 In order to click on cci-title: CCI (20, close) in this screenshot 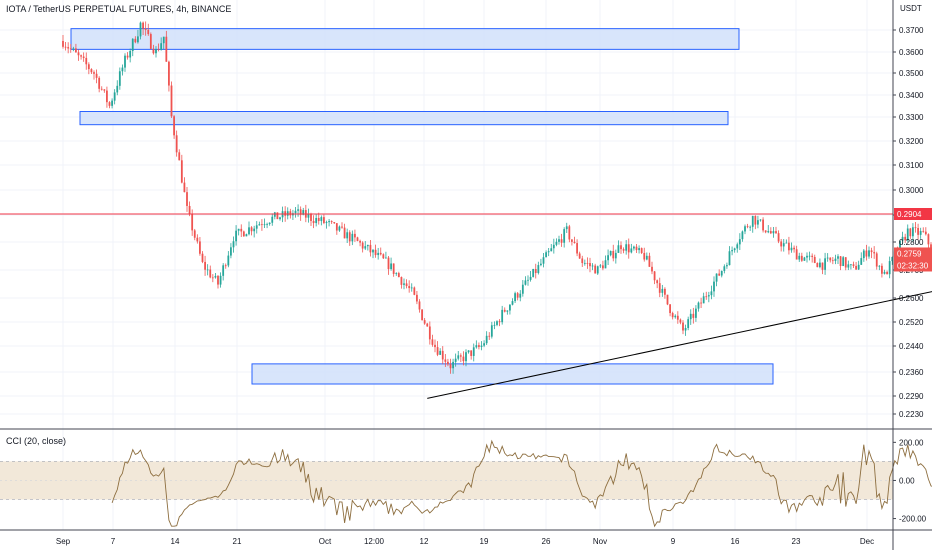, I will do `click(36, 441)`.